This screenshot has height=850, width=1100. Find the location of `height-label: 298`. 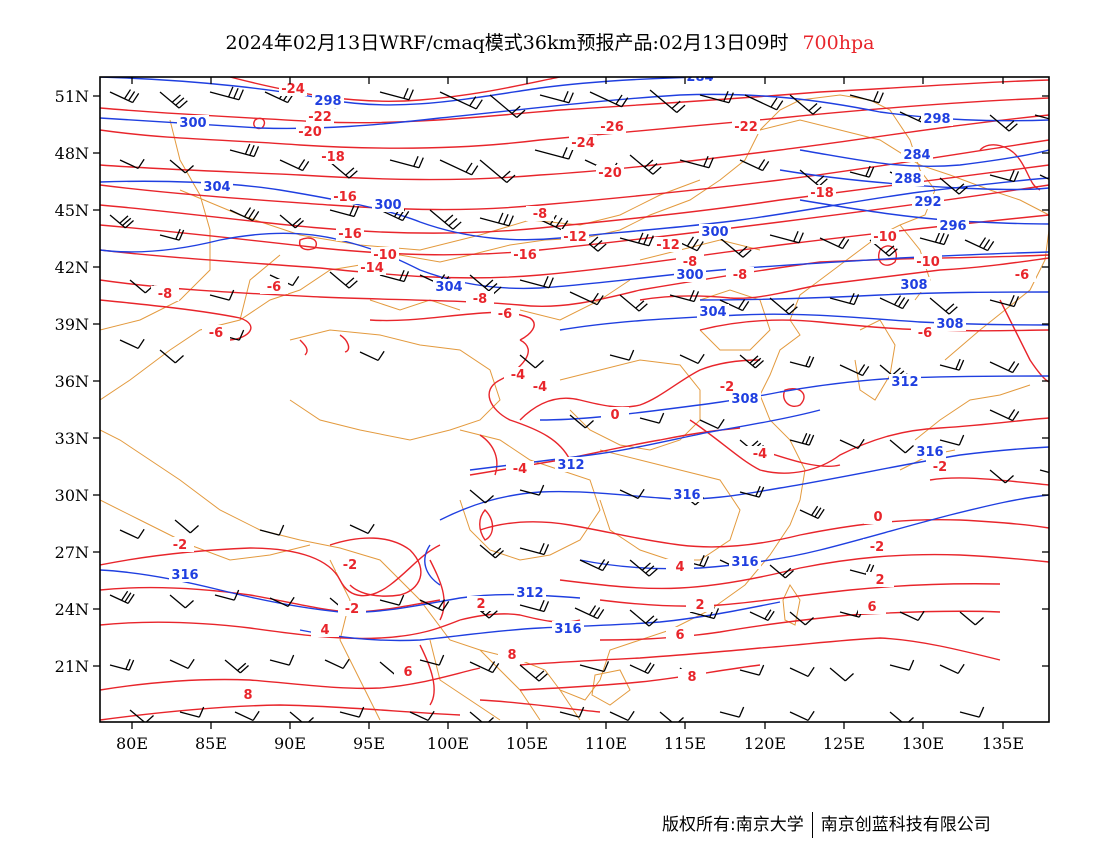

height-label: 298 is located at coordinates (936, 119).